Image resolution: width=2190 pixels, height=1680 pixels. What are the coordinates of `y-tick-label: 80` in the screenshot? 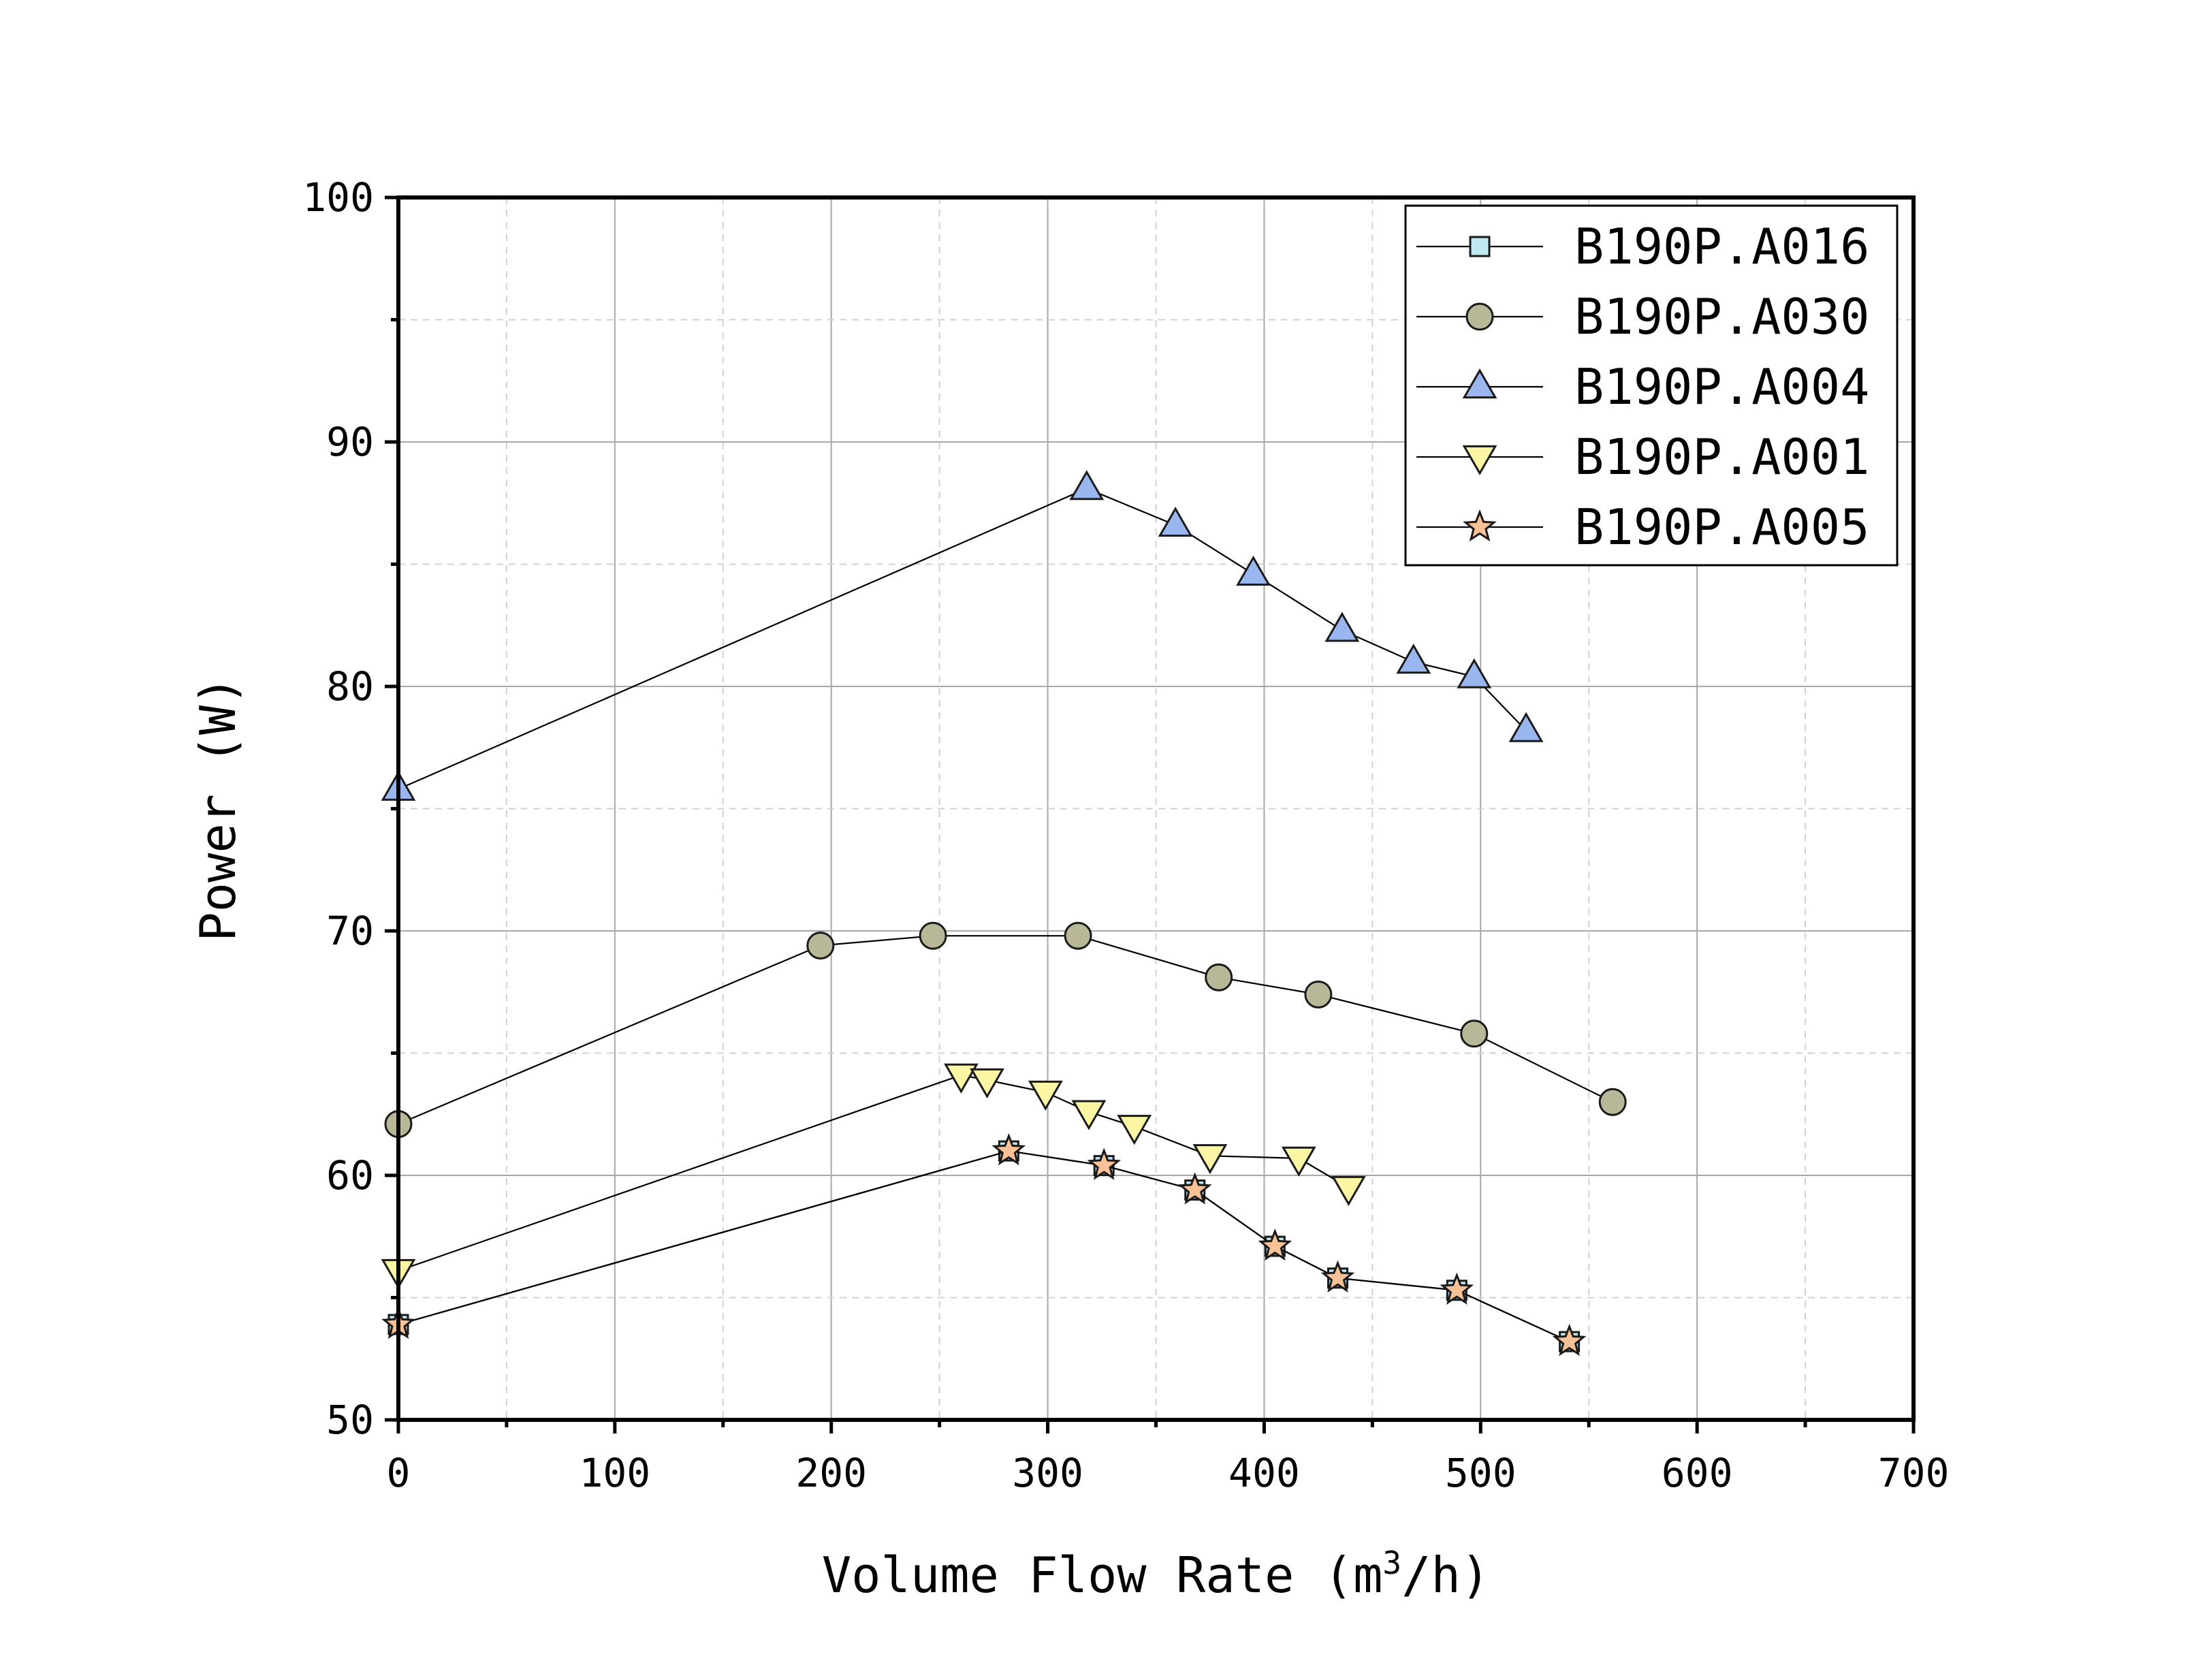 It's located at (350, 686).